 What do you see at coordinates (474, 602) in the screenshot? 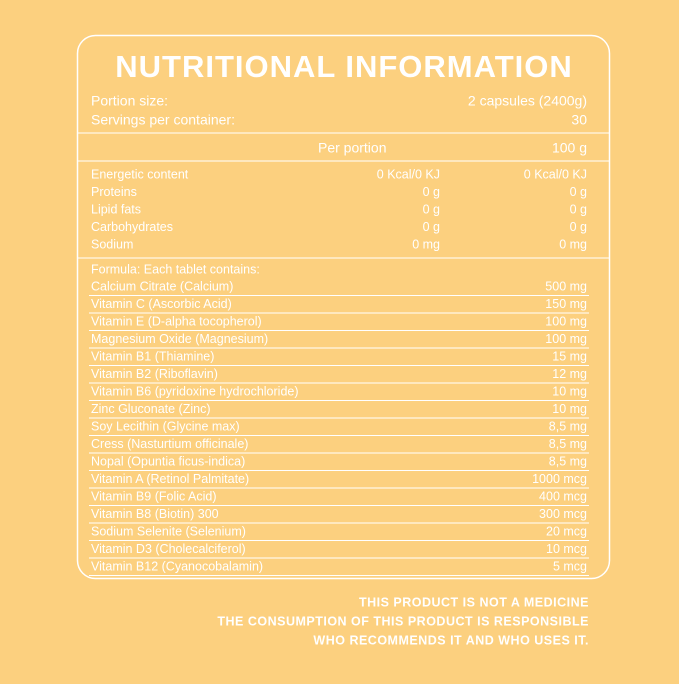
I see `disclaimer-line: THIS PRODUCT IS NOT A MEDICINE` at bounding box center [474, 602].